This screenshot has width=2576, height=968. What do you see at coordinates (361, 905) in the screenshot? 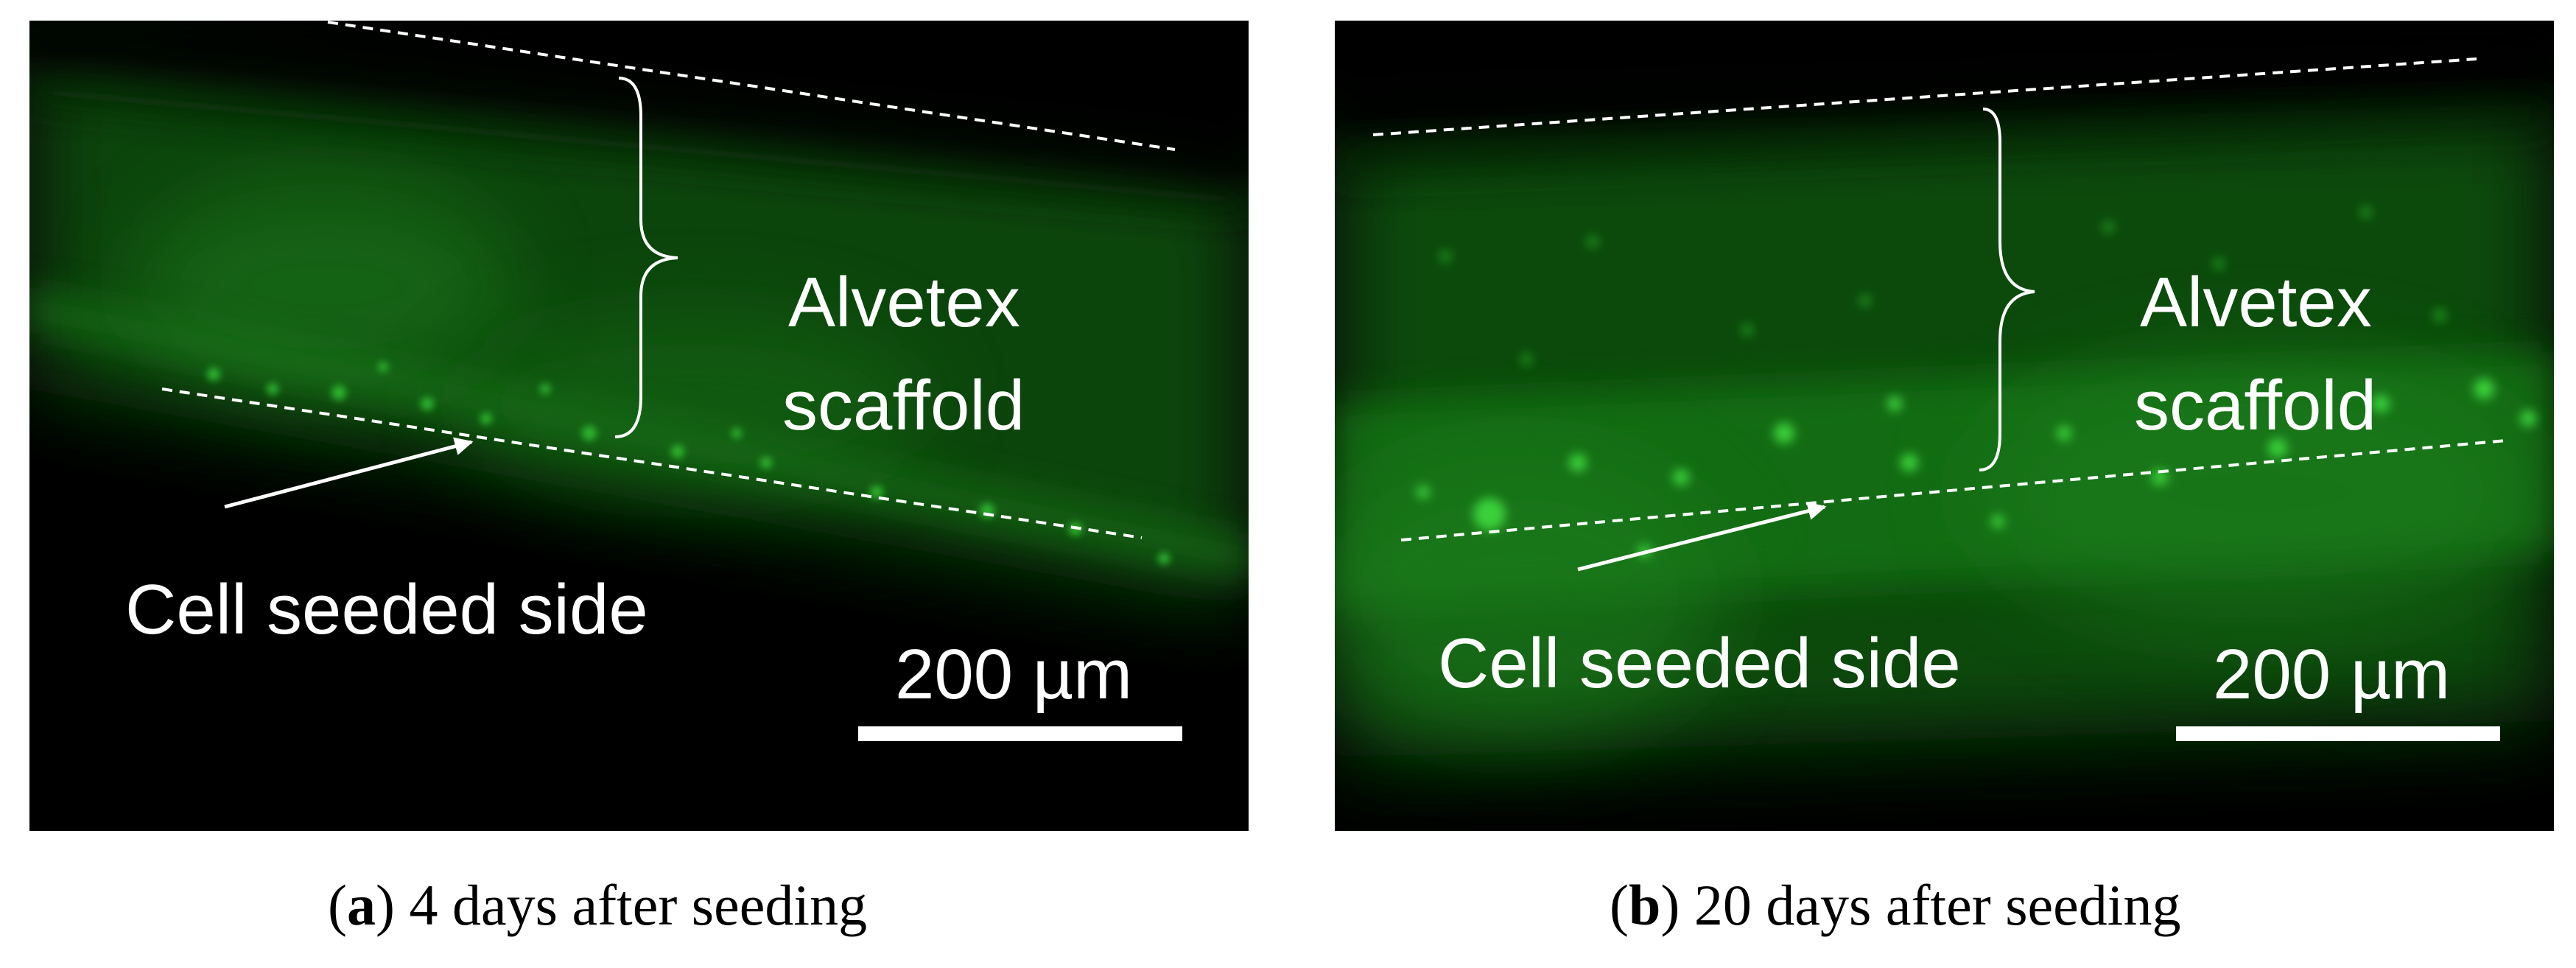
I see `caption-letter: a` at bounding box center [361, 905].